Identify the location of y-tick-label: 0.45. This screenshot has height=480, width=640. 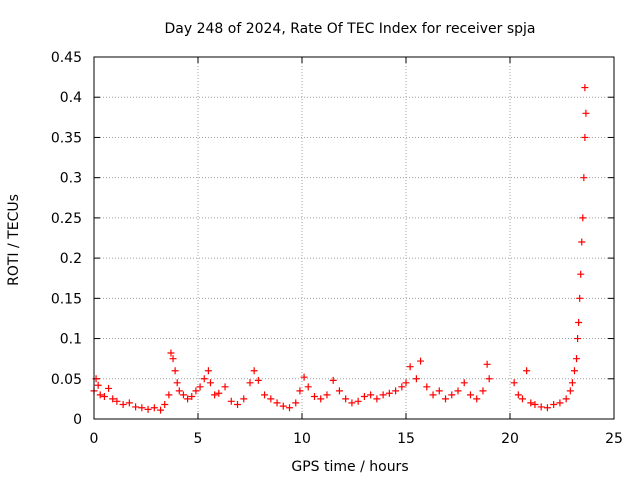
(66, 58).